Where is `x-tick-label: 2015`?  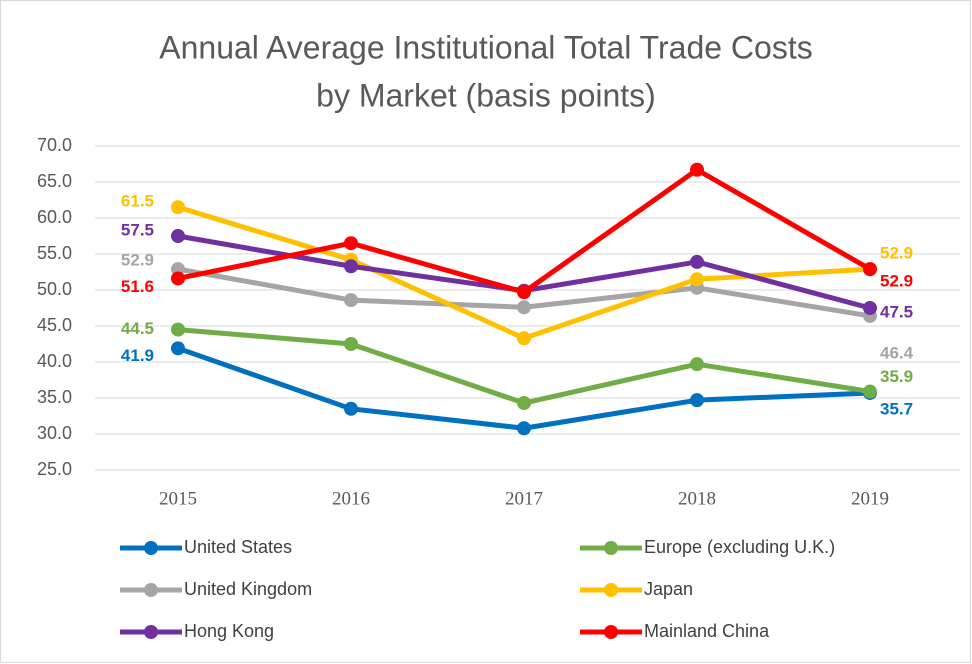 x-tick-label: 2015 is located at coordinates (178, 498).